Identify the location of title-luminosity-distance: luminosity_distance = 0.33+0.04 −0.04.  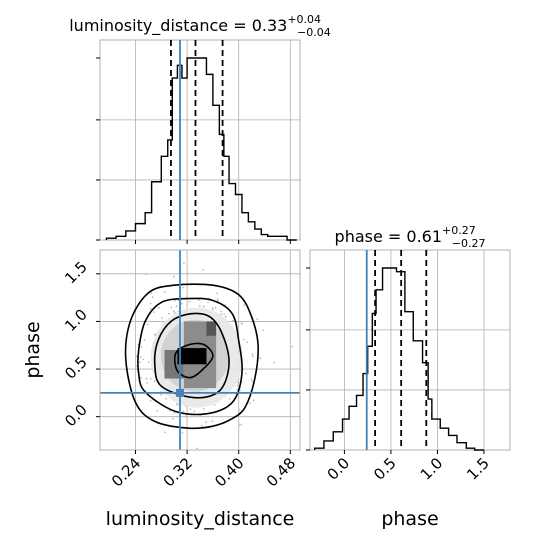
(200, 26).